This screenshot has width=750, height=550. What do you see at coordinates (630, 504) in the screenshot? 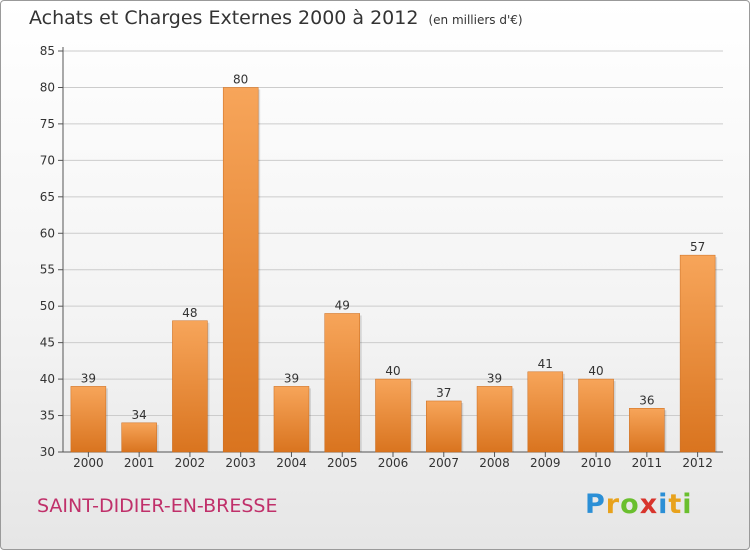
I see `logo-letter: o` at bounding box center [630, 504].